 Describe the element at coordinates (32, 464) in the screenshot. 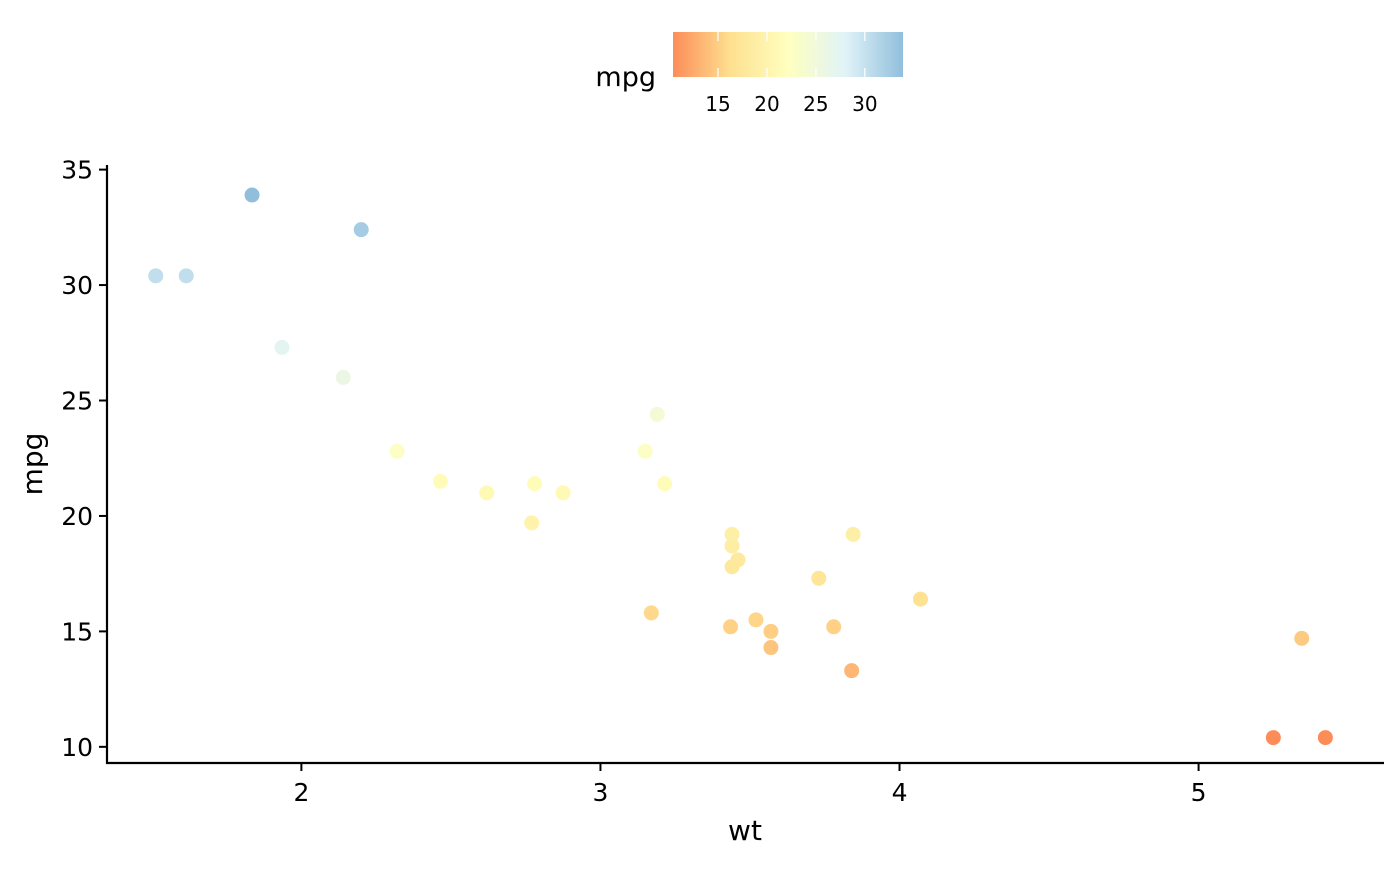

I see `y-axis-title: mpg` at that location.